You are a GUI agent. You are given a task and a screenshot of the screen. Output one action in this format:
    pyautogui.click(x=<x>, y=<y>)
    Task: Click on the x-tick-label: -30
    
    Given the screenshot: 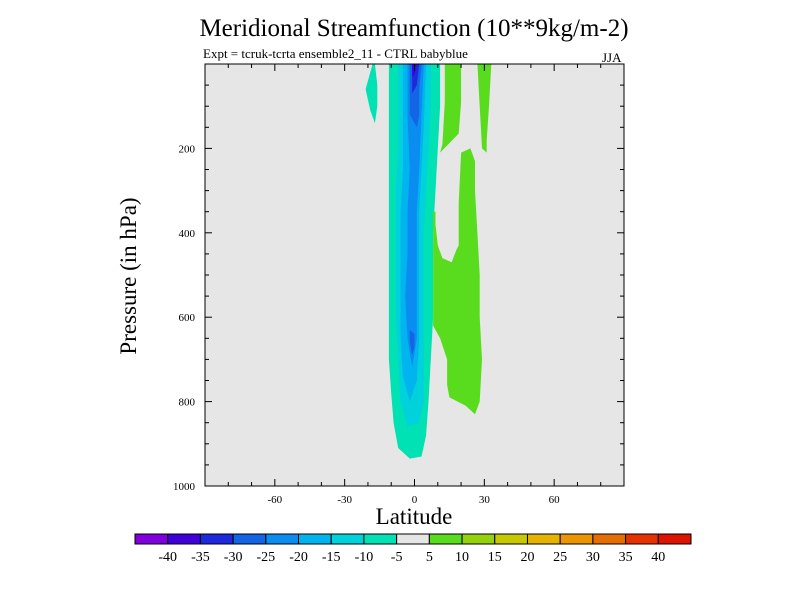 What is the action you would take?
    pyautogui.click(x=344, y=500)
    